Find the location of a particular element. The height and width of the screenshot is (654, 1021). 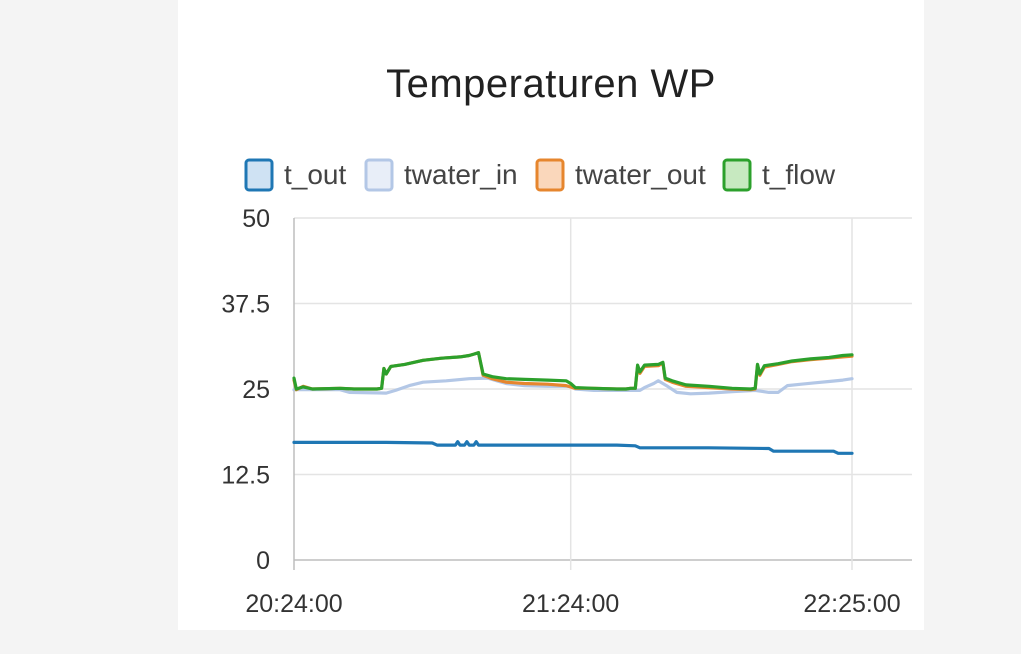

y-tick-label: 50 is located at coordinates (256, 219).